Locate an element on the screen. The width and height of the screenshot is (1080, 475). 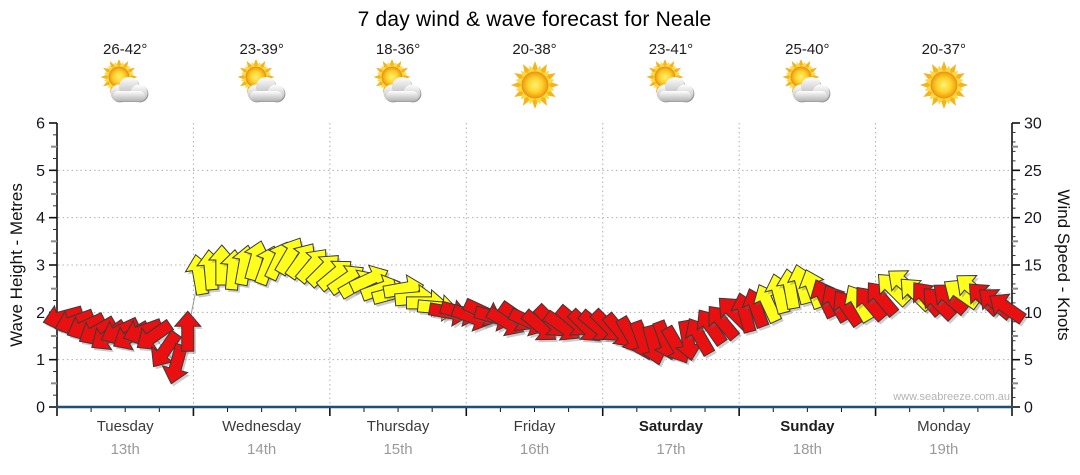
day-name-label: Sunday is located at coordinates (807, 426).